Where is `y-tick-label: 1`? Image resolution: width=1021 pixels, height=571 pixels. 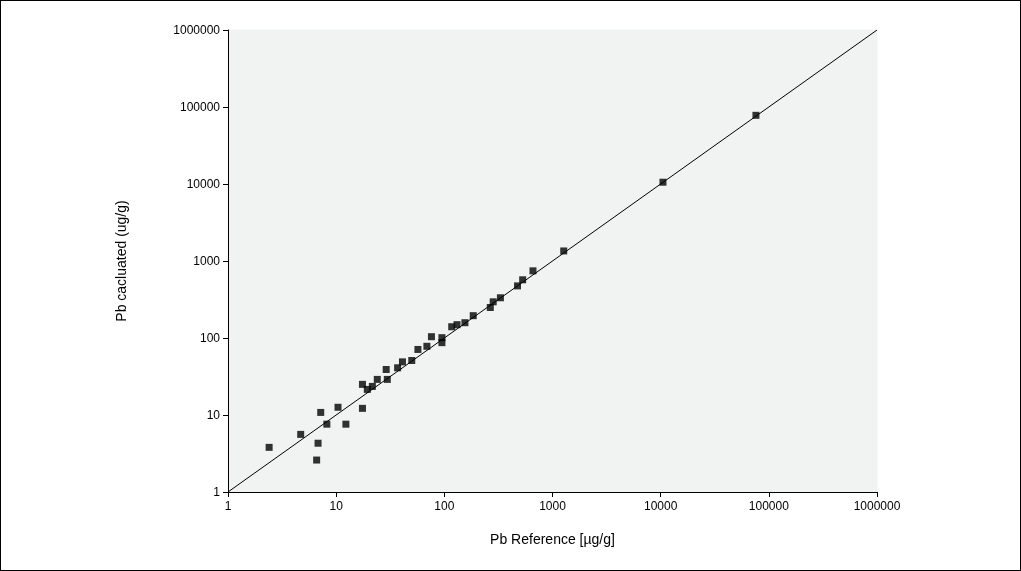 y-tick-label: 1 is located at coordinates (217, 492).